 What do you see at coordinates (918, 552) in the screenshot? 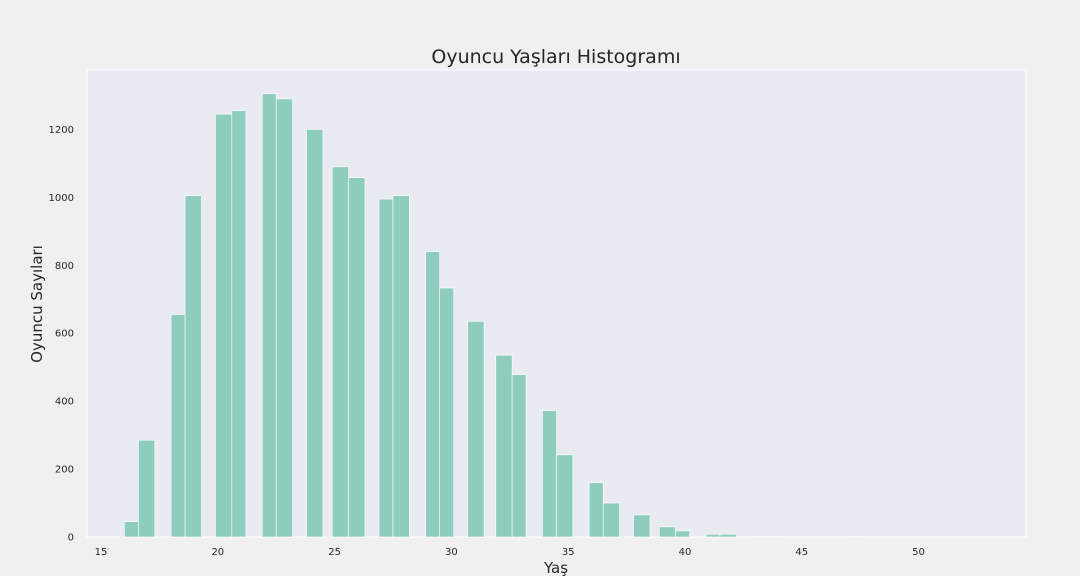
I see `x-tick-label: 50` at bounding box center [918, 552].